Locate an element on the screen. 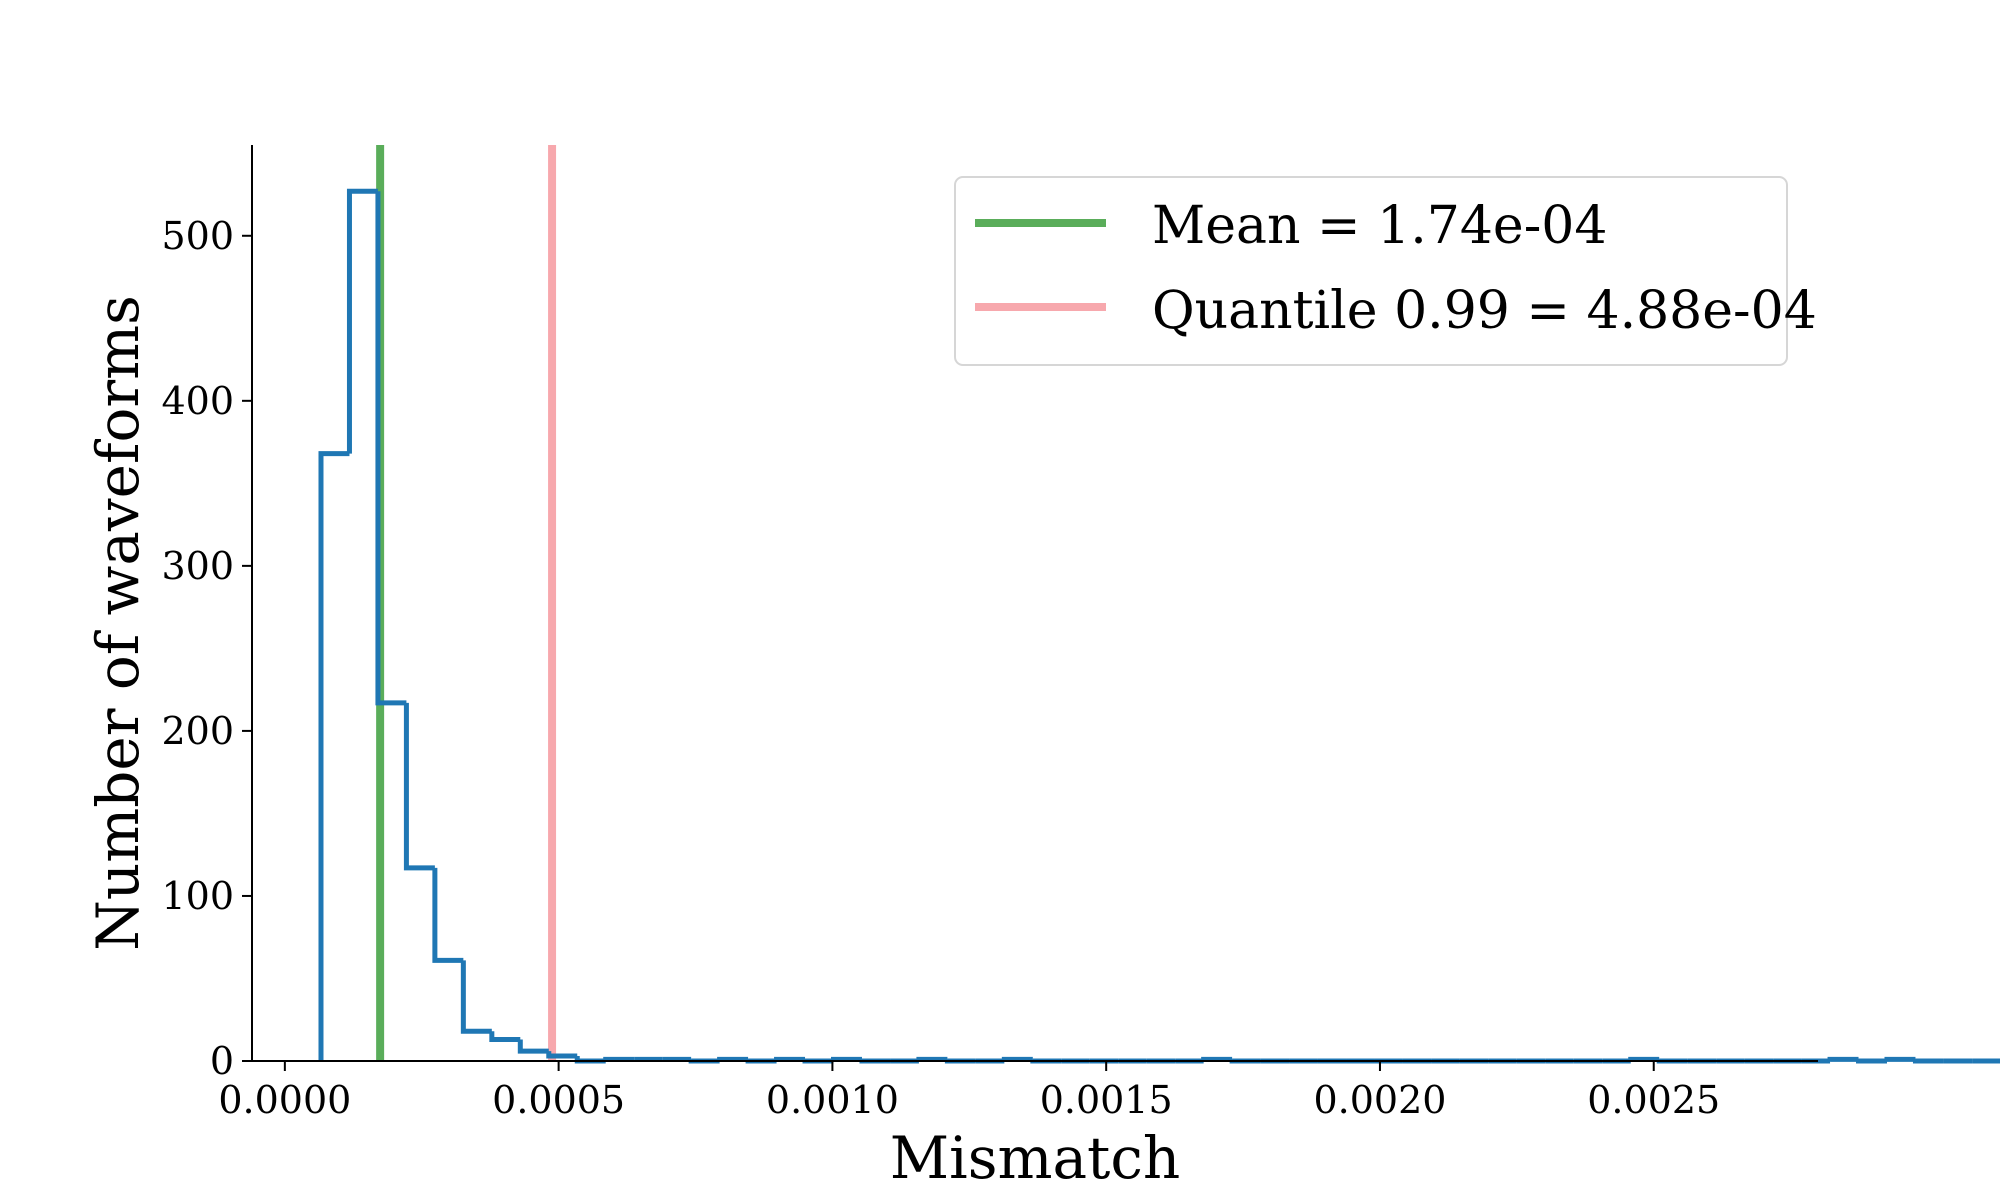 This screenshot has height=1200, width=2000. y-tick-label: 400 is located at coordinates (197, 401).